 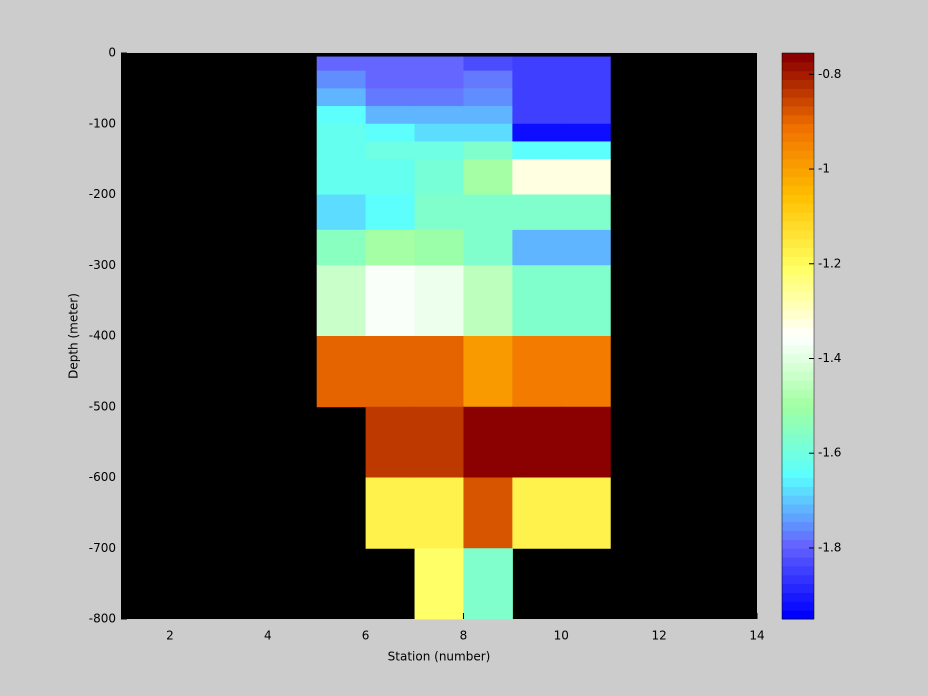 I want to click on y-tick-label: 0, so click(x=112, y=53).